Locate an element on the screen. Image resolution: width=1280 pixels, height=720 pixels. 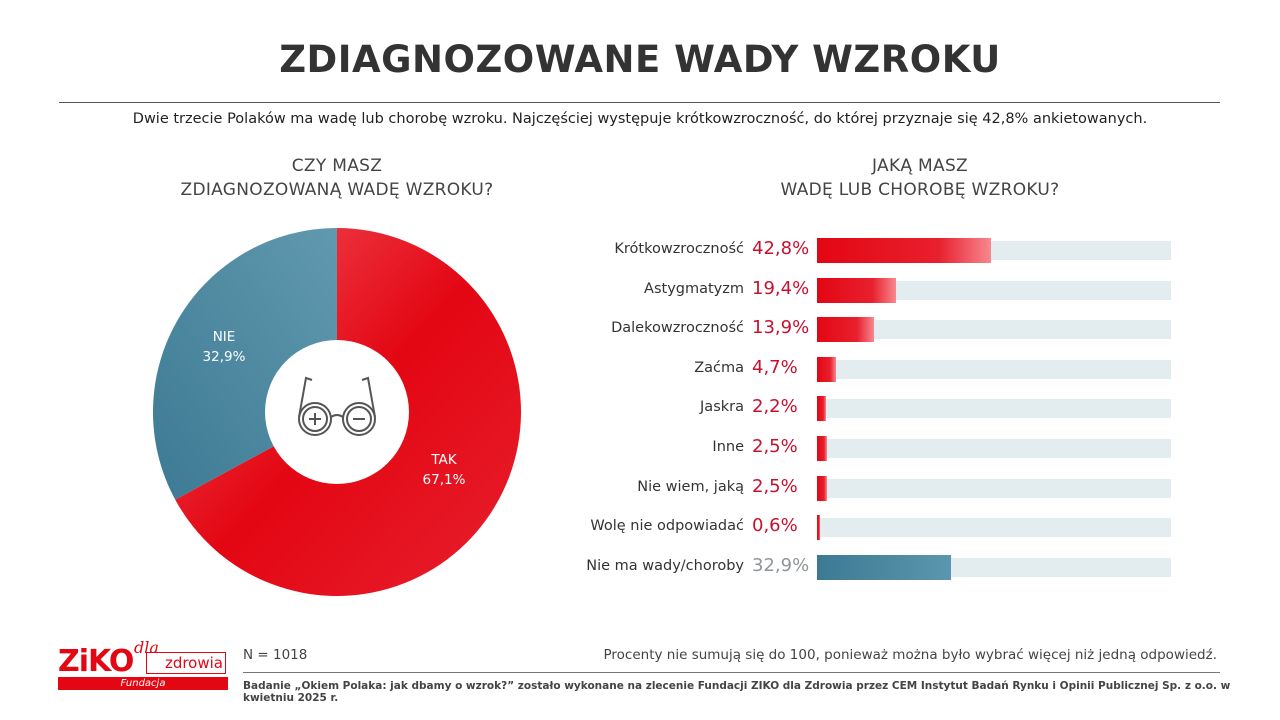
bar-value-label: 19,4% is located at coordinates (781, 288).